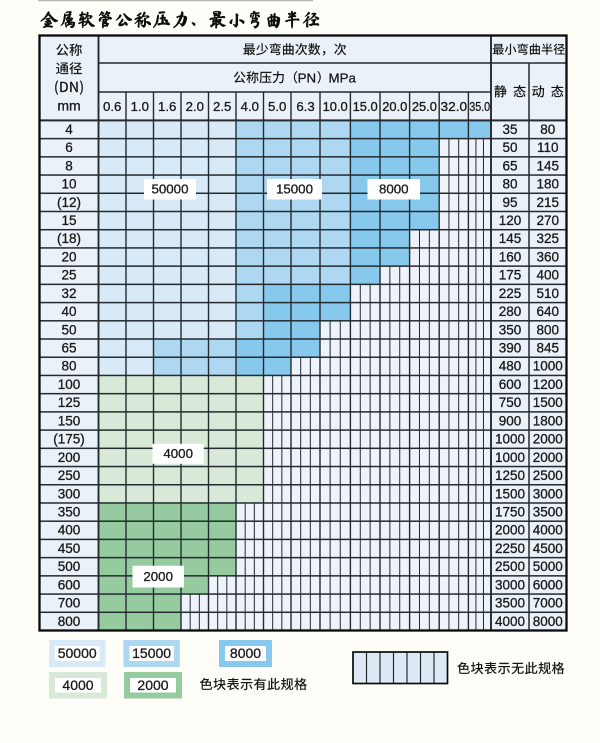  I want to click on svg-text: 110, so click(548, 147).